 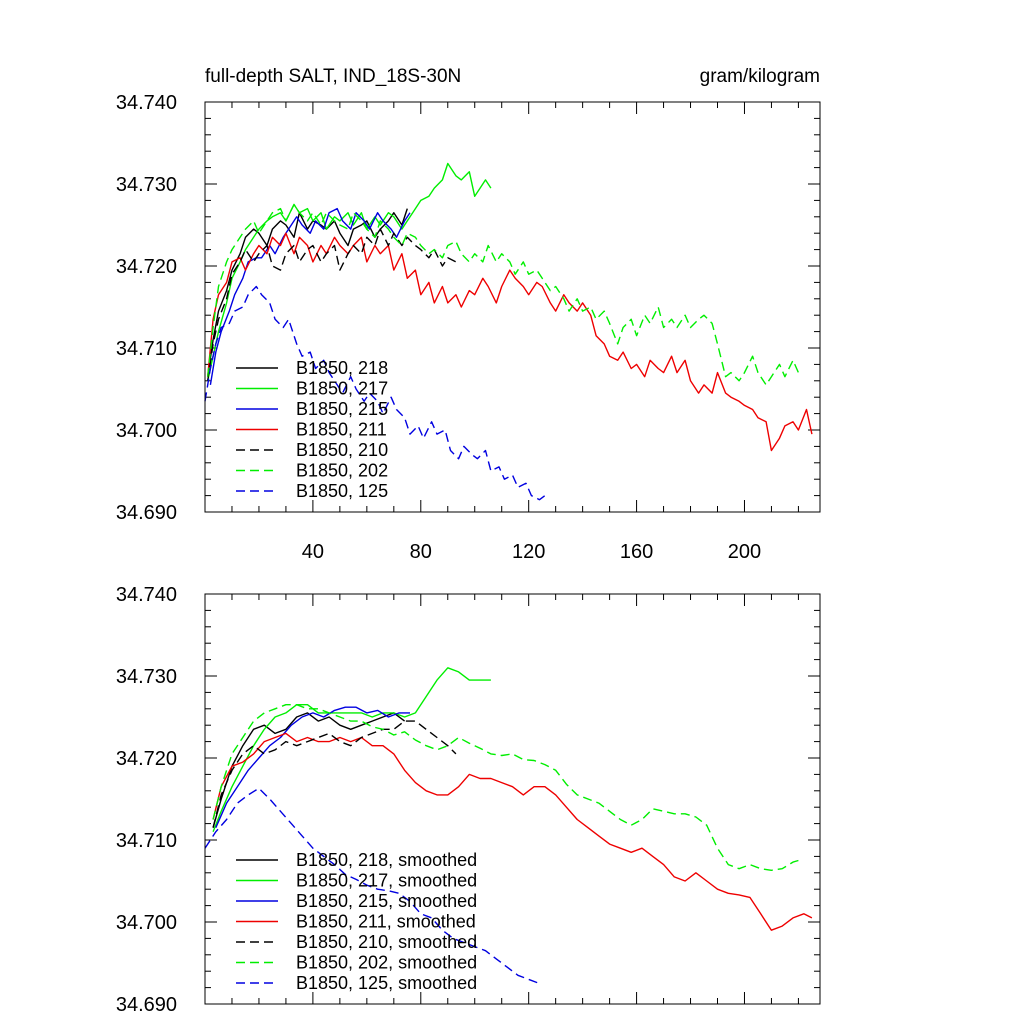 I want to click on legend-label: B1850, 125, so click(x=342, y=491).